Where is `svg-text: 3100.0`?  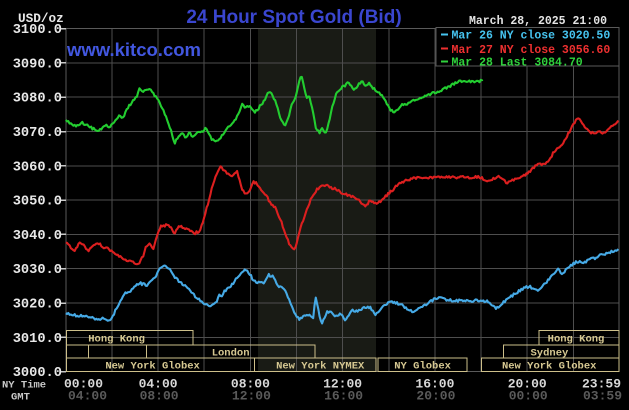 svg-text: 3100.0 is located at coordinates (37, 30).